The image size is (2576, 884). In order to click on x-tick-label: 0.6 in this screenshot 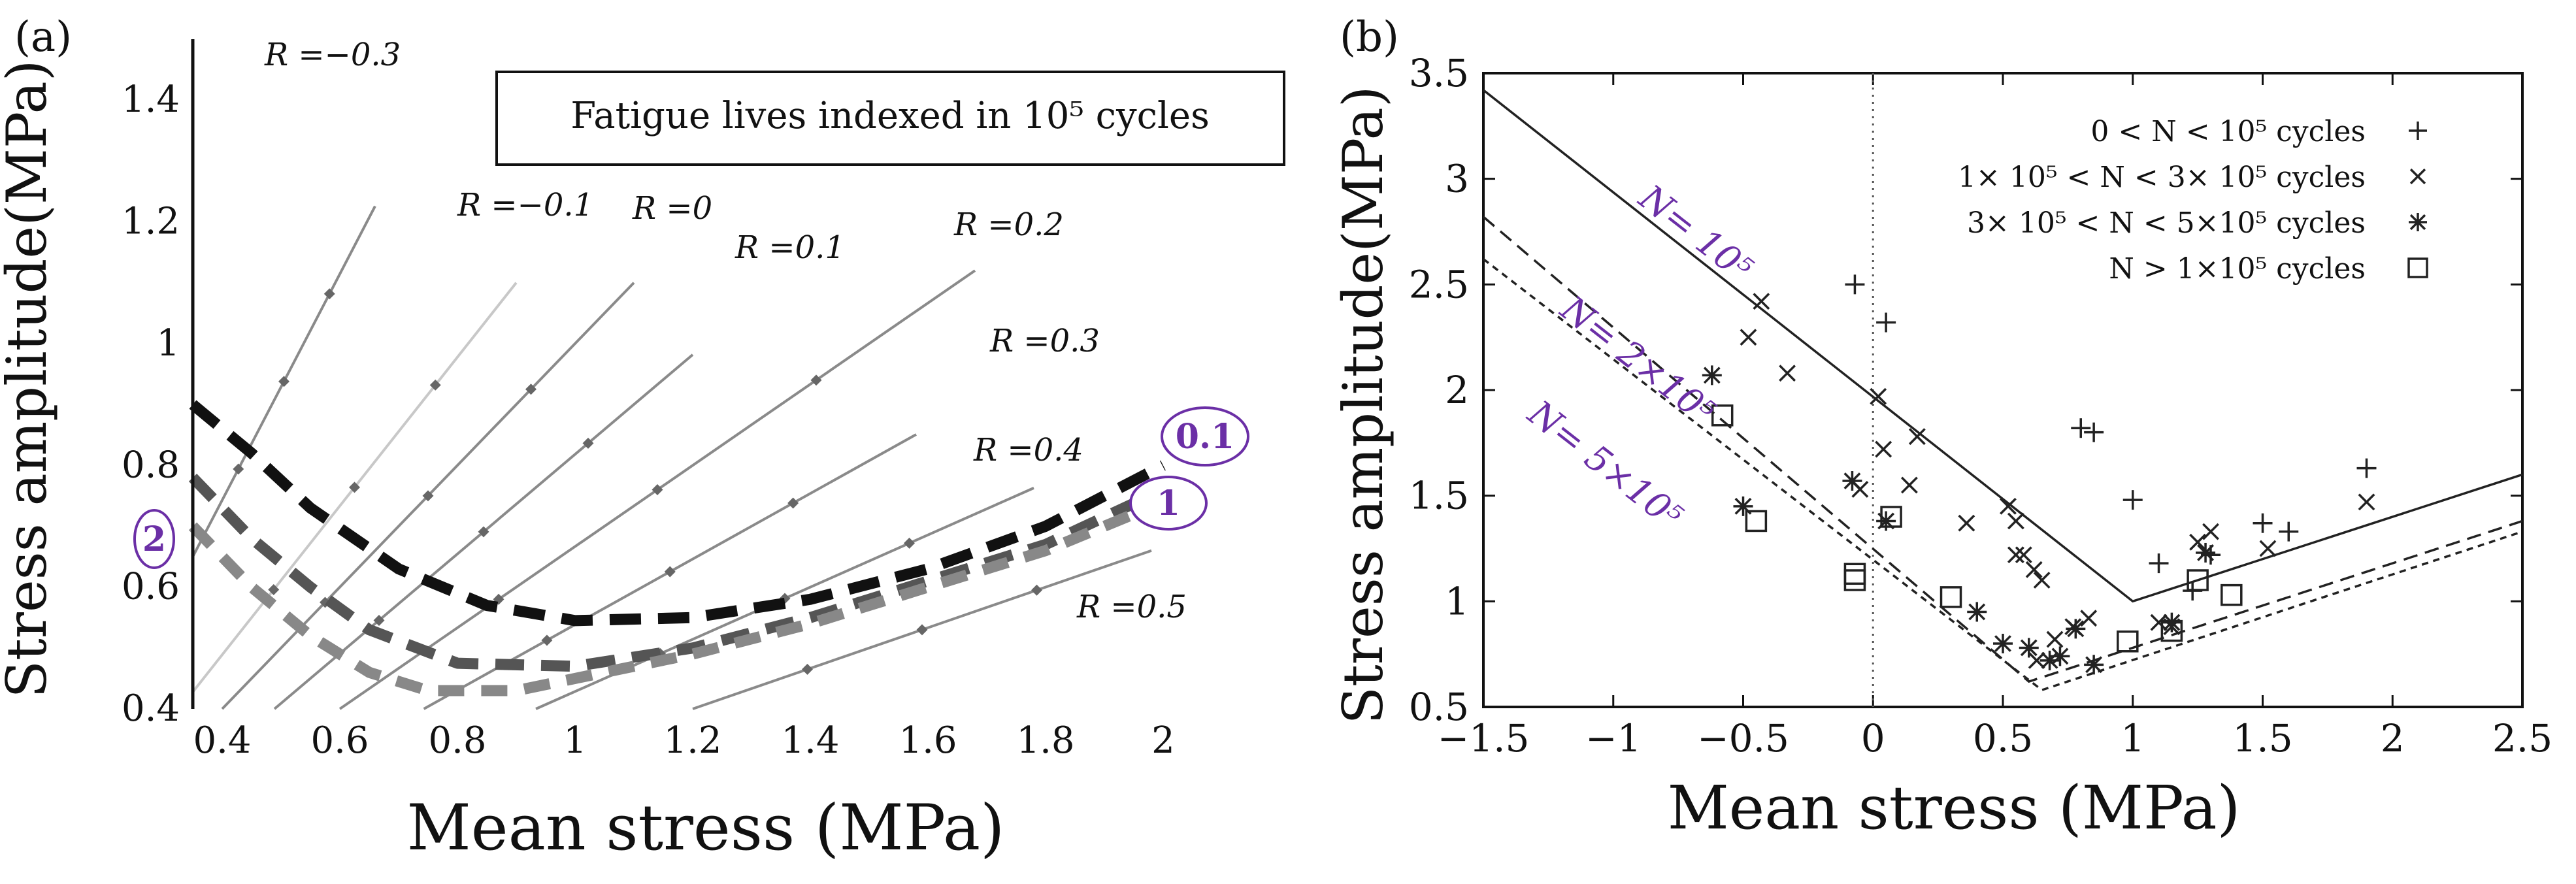, I will do `click(339, 740)`.